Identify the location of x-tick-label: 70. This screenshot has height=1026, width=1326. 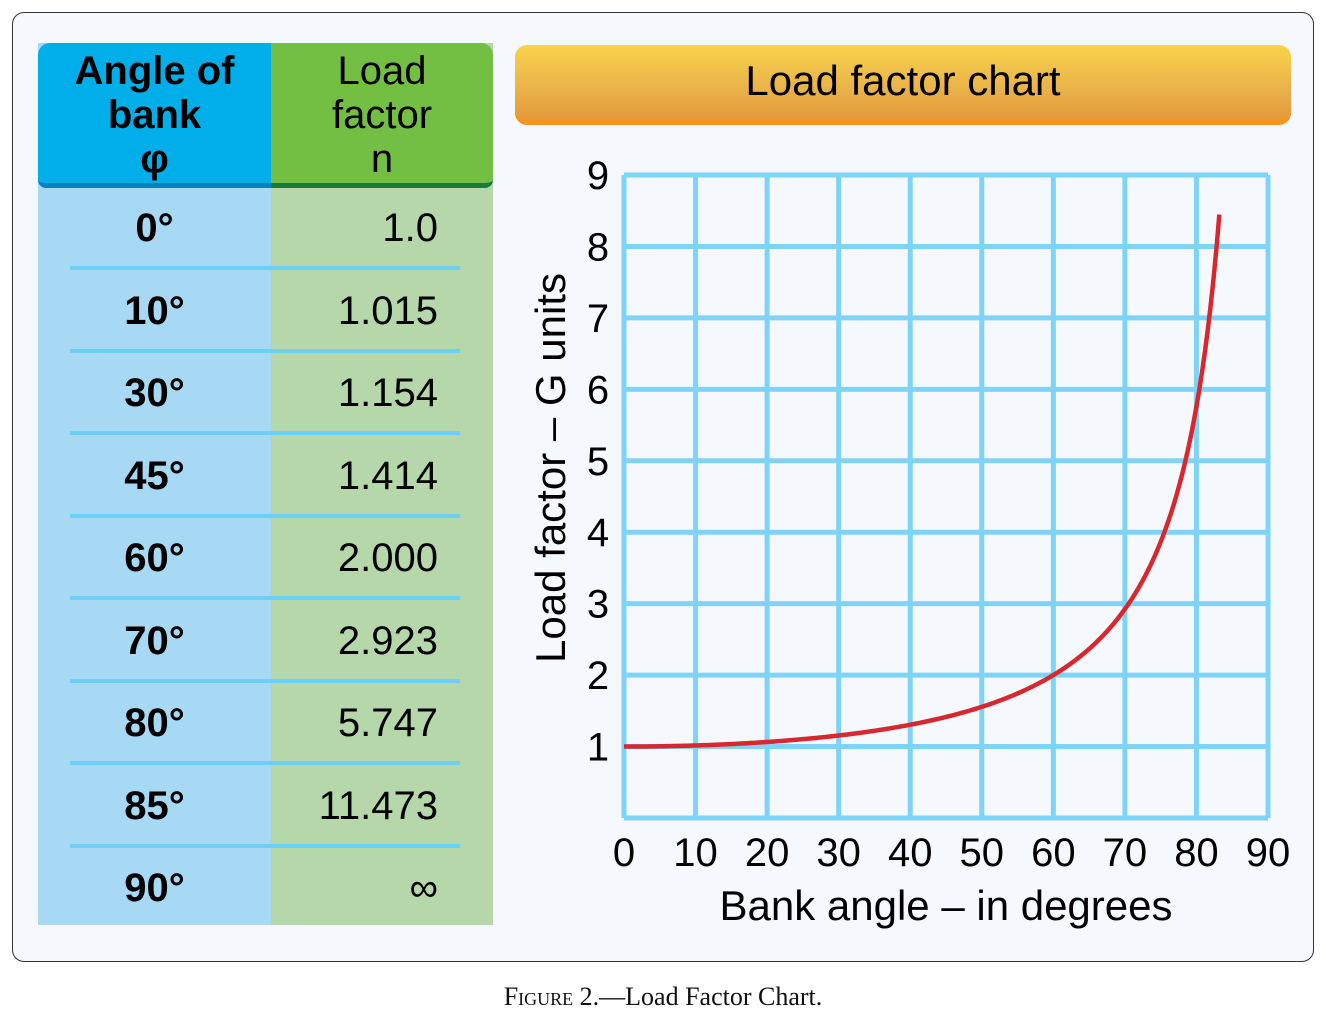
(1125, 853).